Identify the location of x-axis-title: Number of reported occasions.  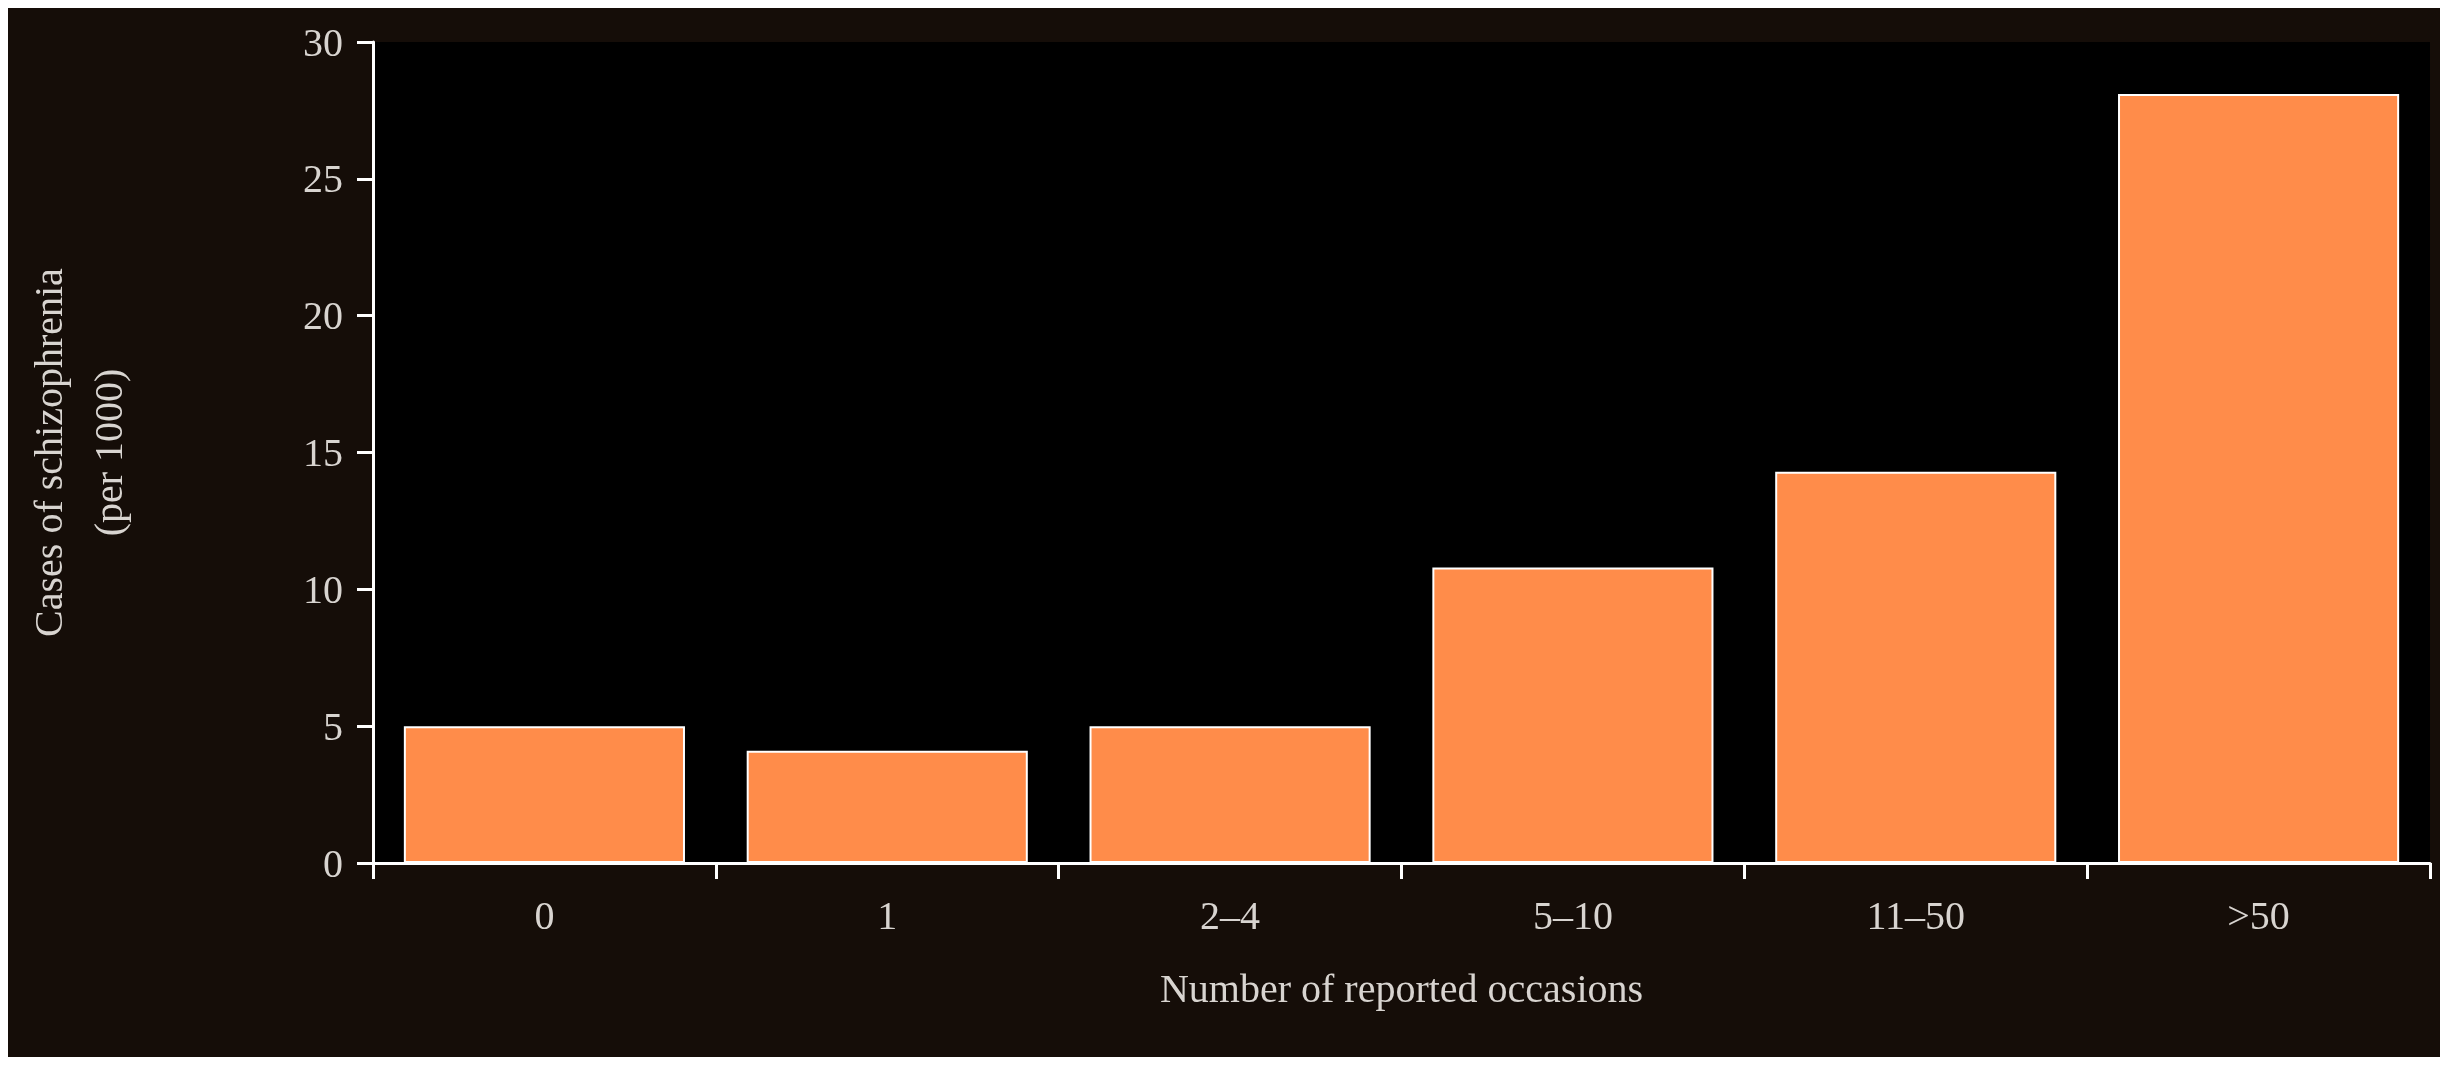
(1401, 988).